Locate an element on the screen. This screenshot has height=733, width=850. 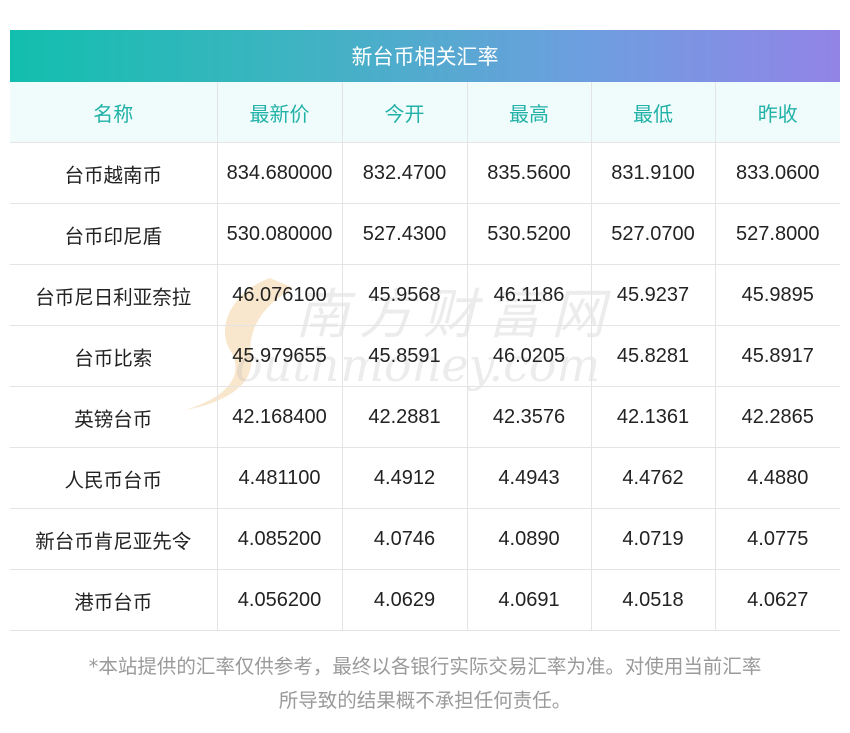
currency-pair-name: 英镑台币 is located at coordinates (114, 417).